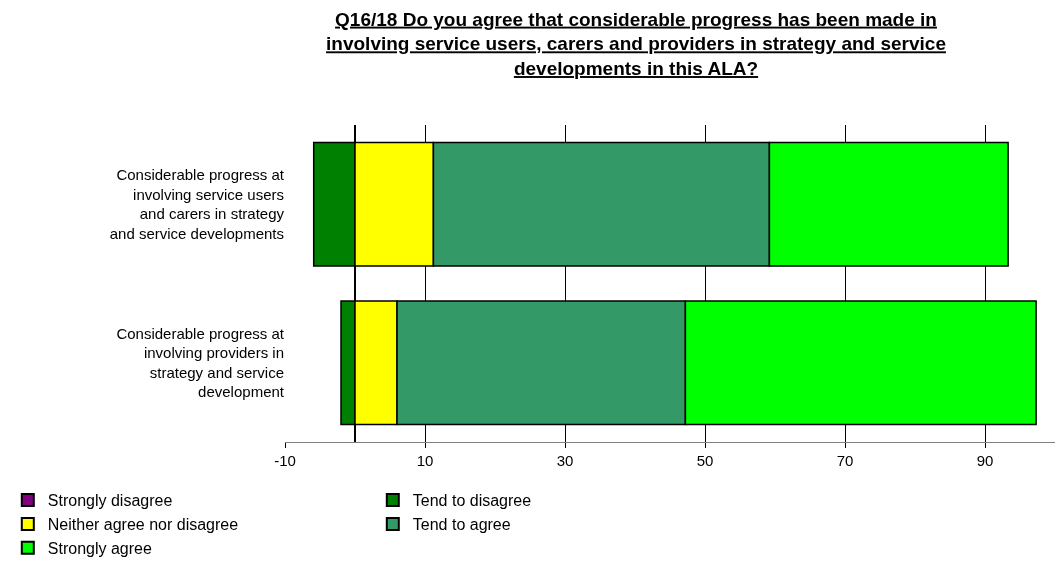  Describe the element at coordinates (472, 501) in the screenshot. I see `legend-label: Tend to disagree` at that location.